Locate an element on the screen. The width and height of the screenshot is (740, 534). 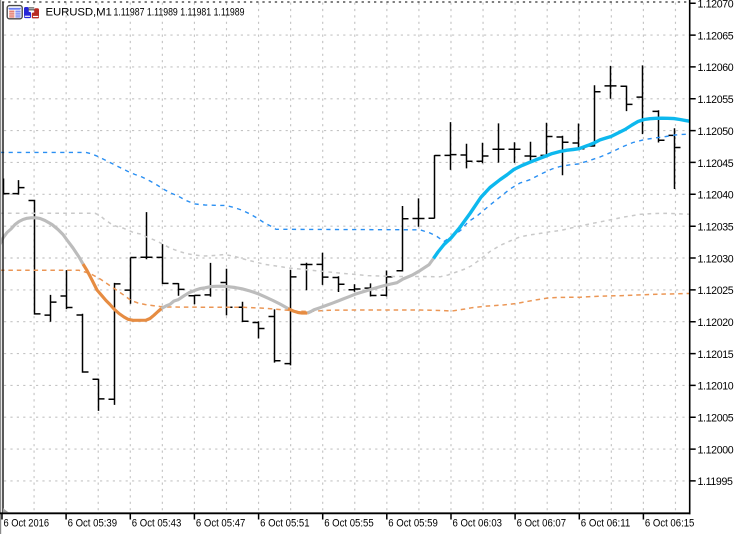
svg-text: 1.12025 is located at coordinates (716, 291).